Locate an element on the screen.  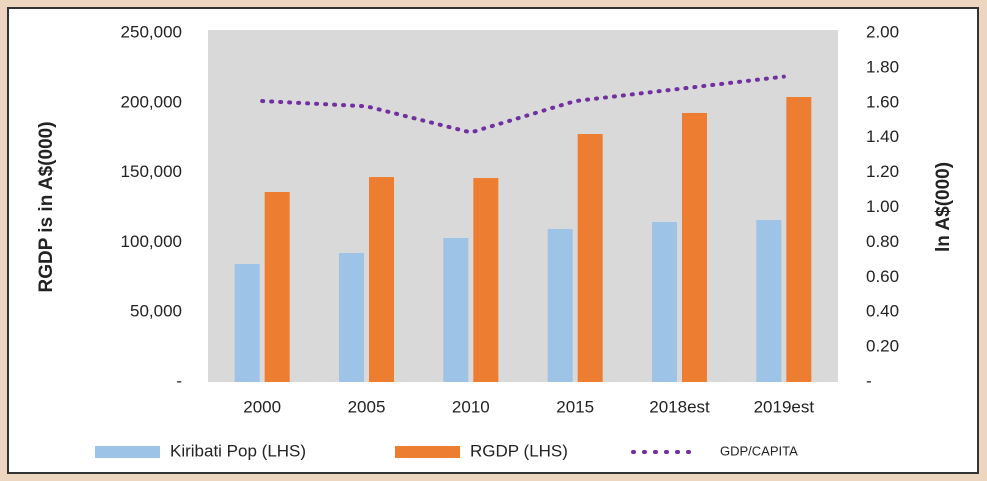
y-tick-label: 50,000 is located at coordinates (156, 311).